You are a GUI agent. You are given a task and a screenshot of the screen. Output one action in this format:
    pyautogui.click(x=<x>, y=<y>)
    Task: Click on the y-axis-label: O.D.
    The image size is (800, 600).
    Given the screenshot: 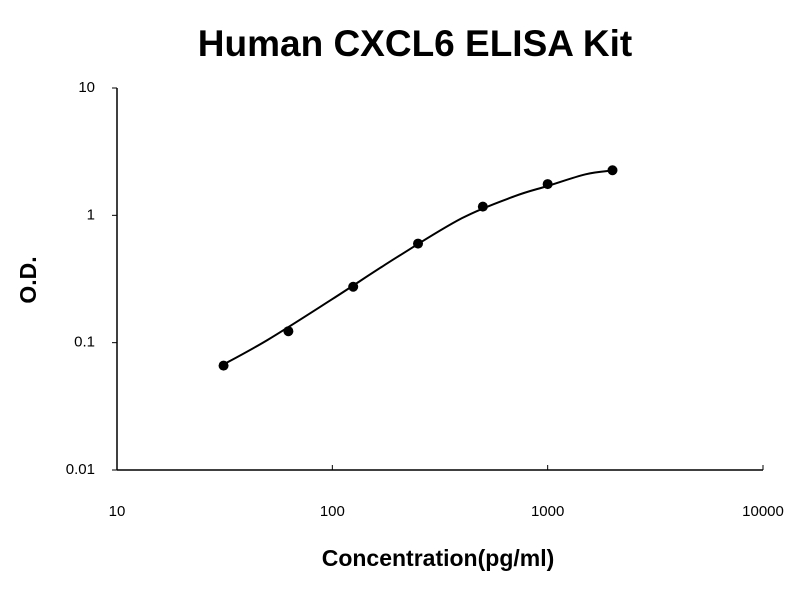 What is the action you would take?
    pyautogui.click(x=28, y=279)
    